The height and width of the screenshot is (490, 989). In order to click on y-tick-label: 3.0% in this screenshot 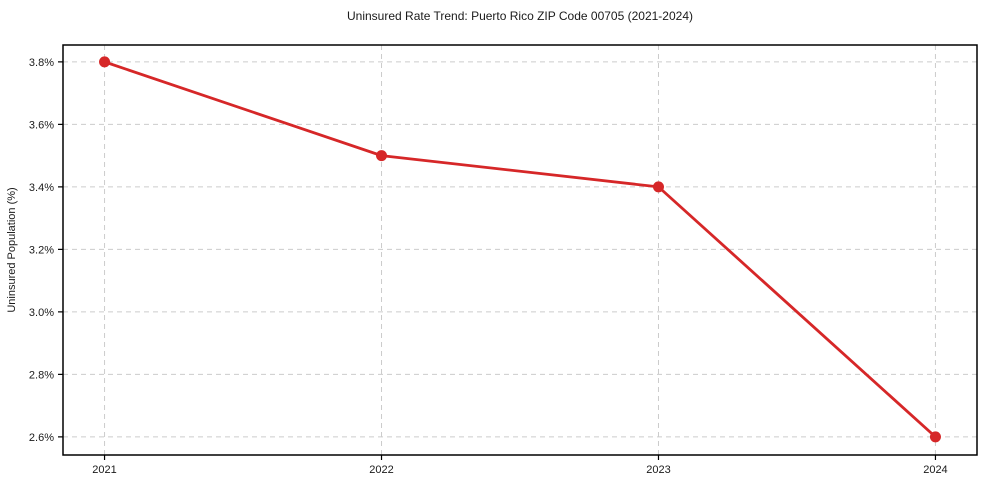, I will do `click(41, 313)`.